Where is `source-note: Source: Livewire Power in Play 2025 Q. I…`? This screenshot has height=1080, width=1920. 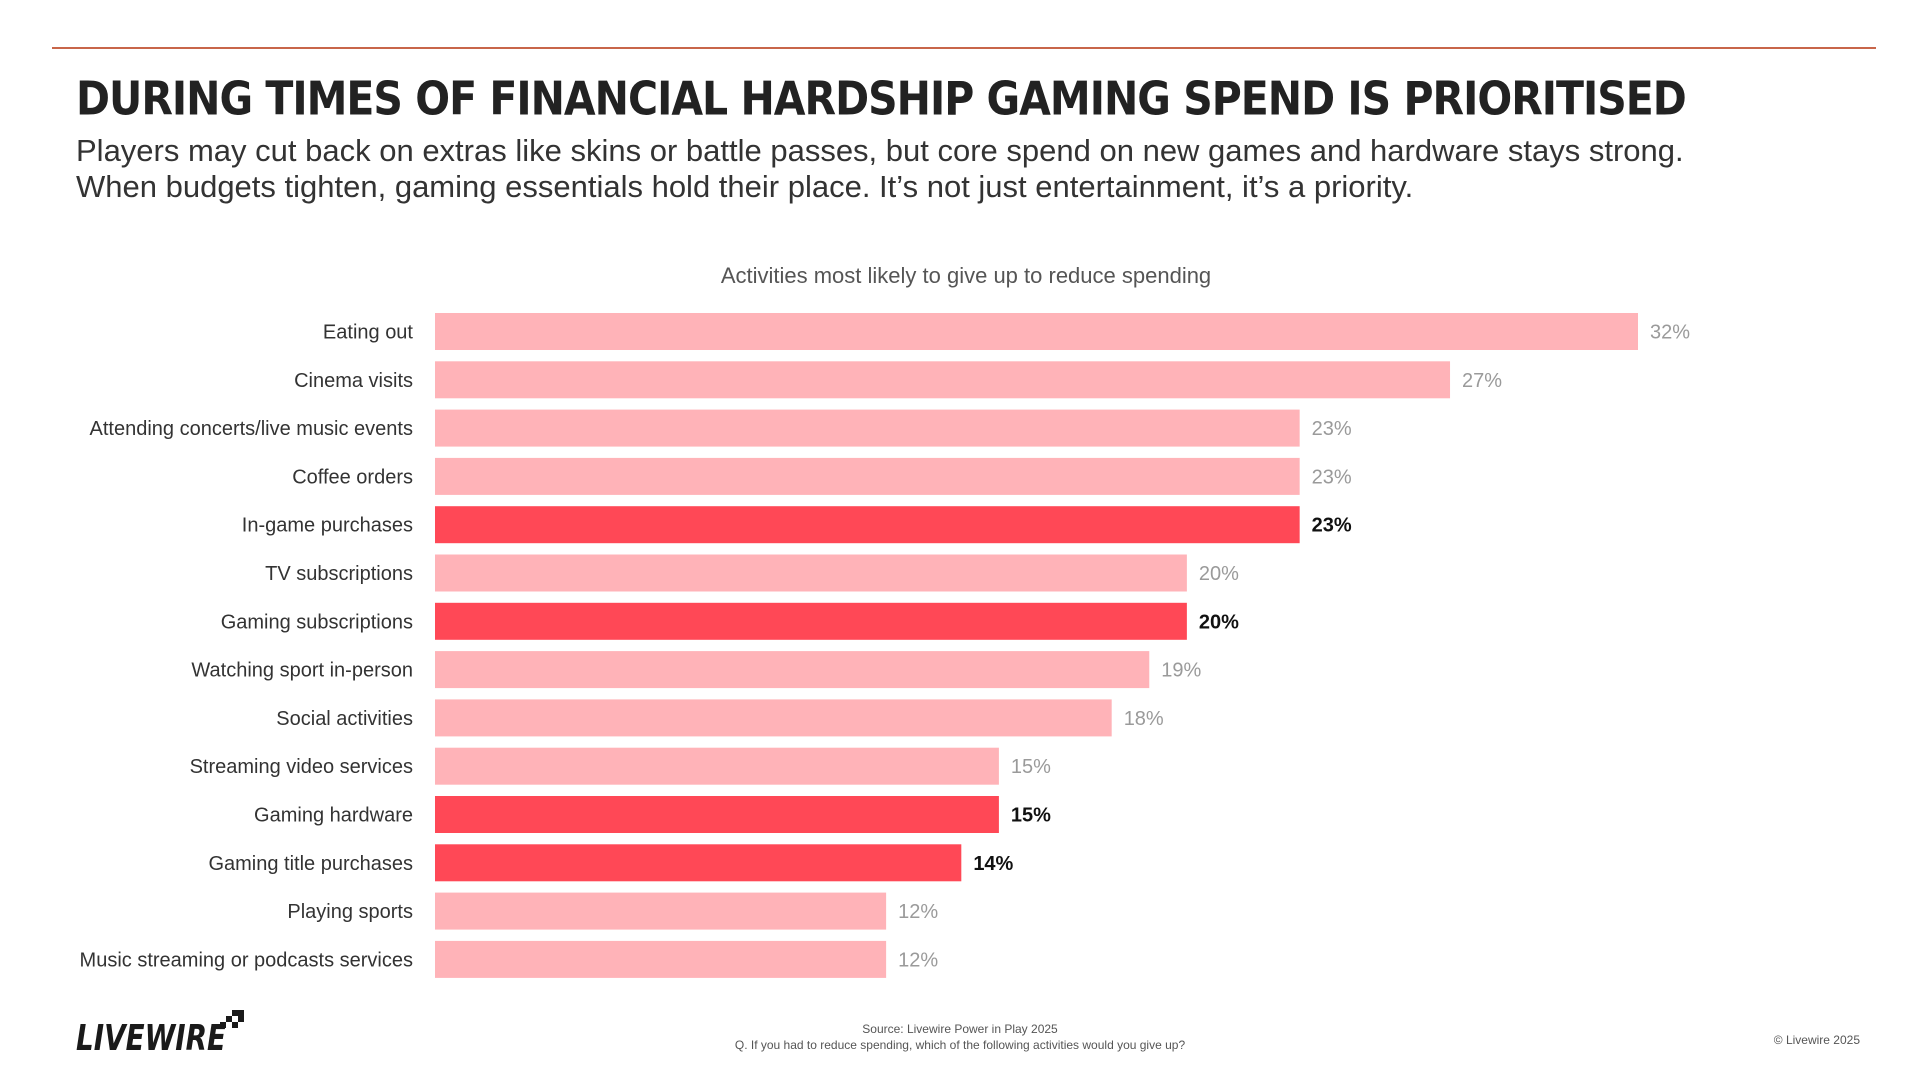 source-note: Source: Livewire Power in Play 2025 Q. I… is located at coordinates (960, 1037).